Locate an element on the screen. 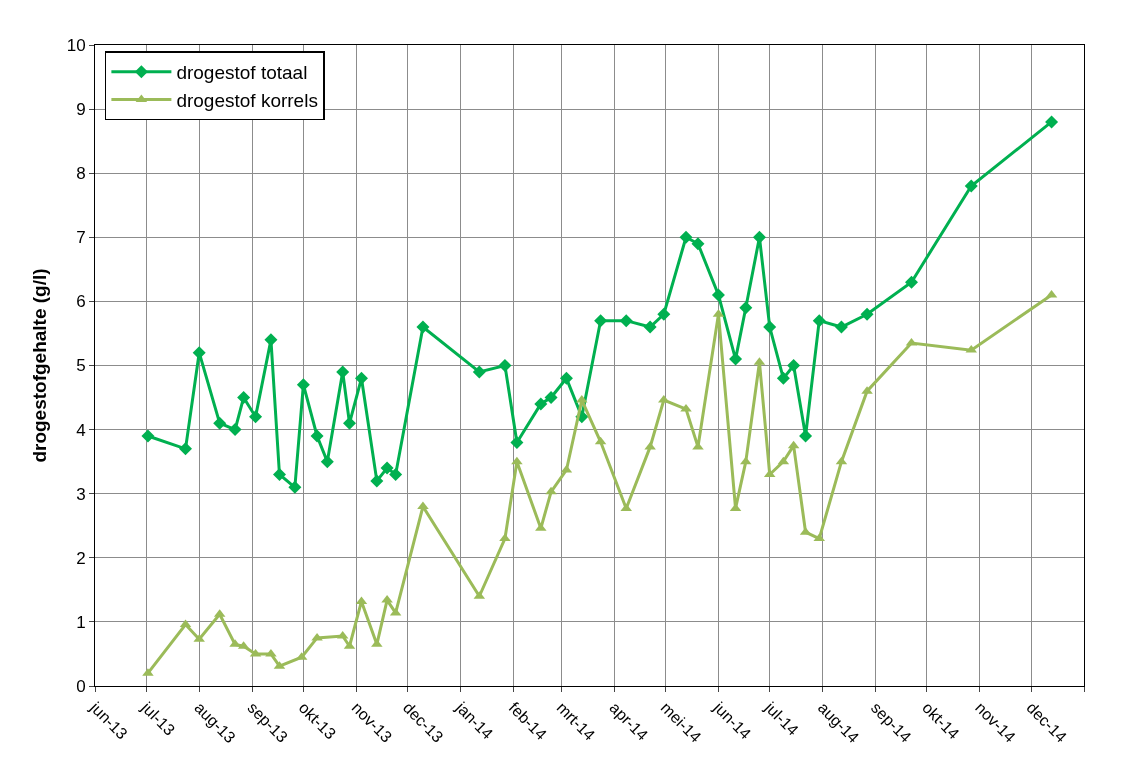  y-tick-label: 6 is located at coordinates (81, 302).